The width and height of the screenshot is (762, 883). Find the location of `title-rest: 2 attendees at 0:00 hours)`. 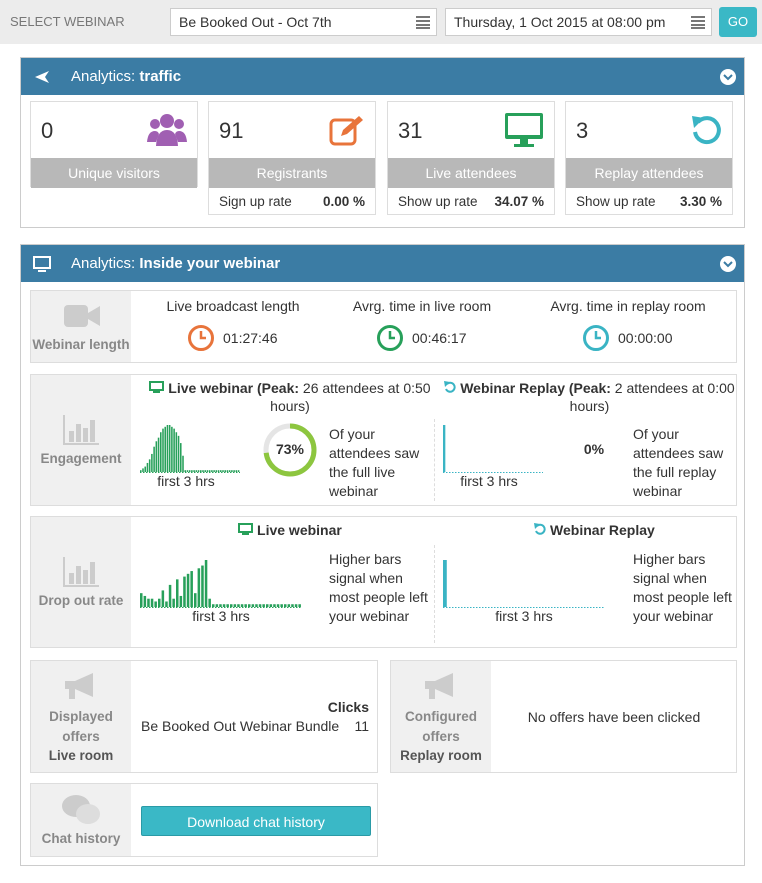

title-rest: 2 attendees at 0:00 hours) is located at coordinates (652, 397).